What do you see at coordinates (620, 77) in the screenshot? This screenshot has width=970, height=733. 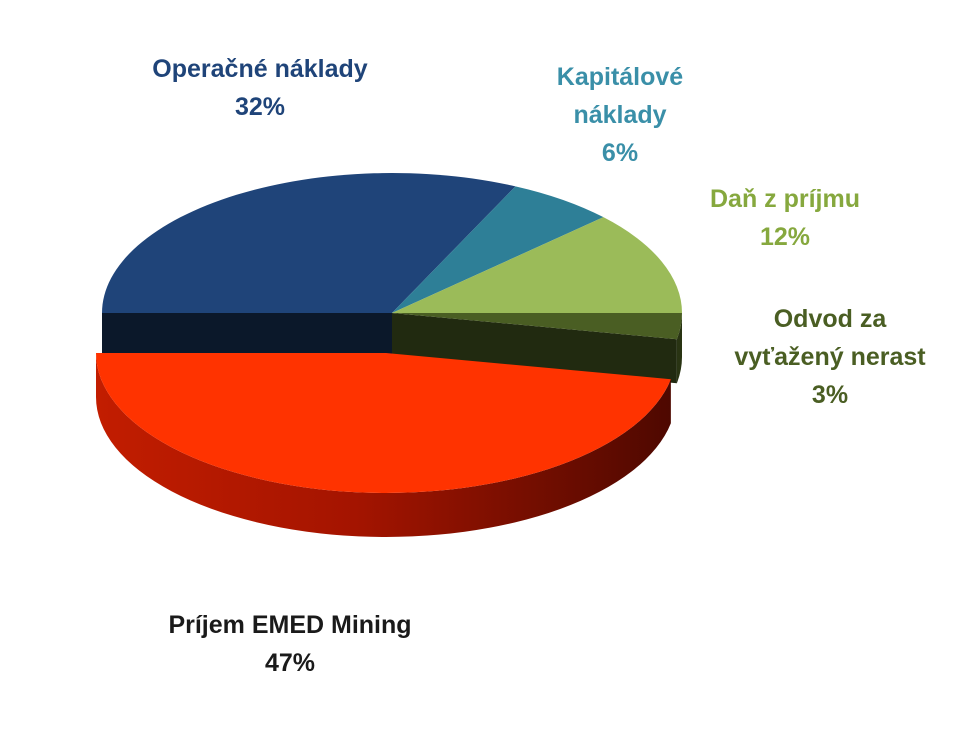 I see `label-kapitalove-naklady-name-1: Kapitálové` at bounding box center [620, 77].